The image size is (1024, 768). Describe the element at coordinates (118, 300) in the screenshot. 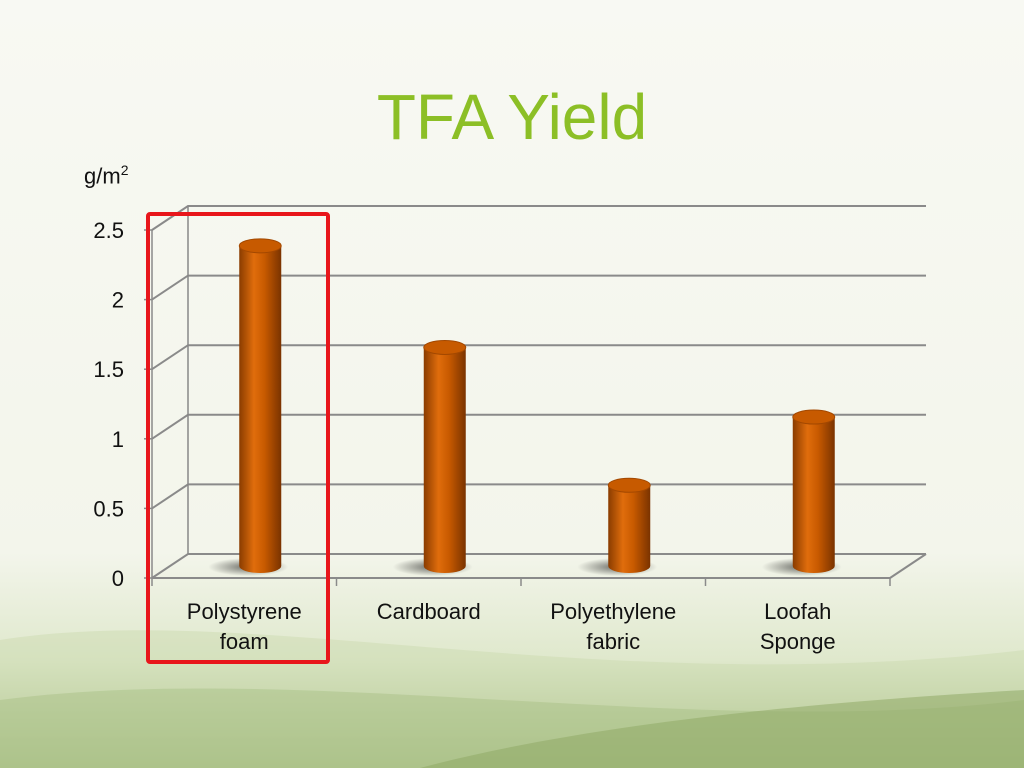

I see `y-tick-label: 2` at that location.